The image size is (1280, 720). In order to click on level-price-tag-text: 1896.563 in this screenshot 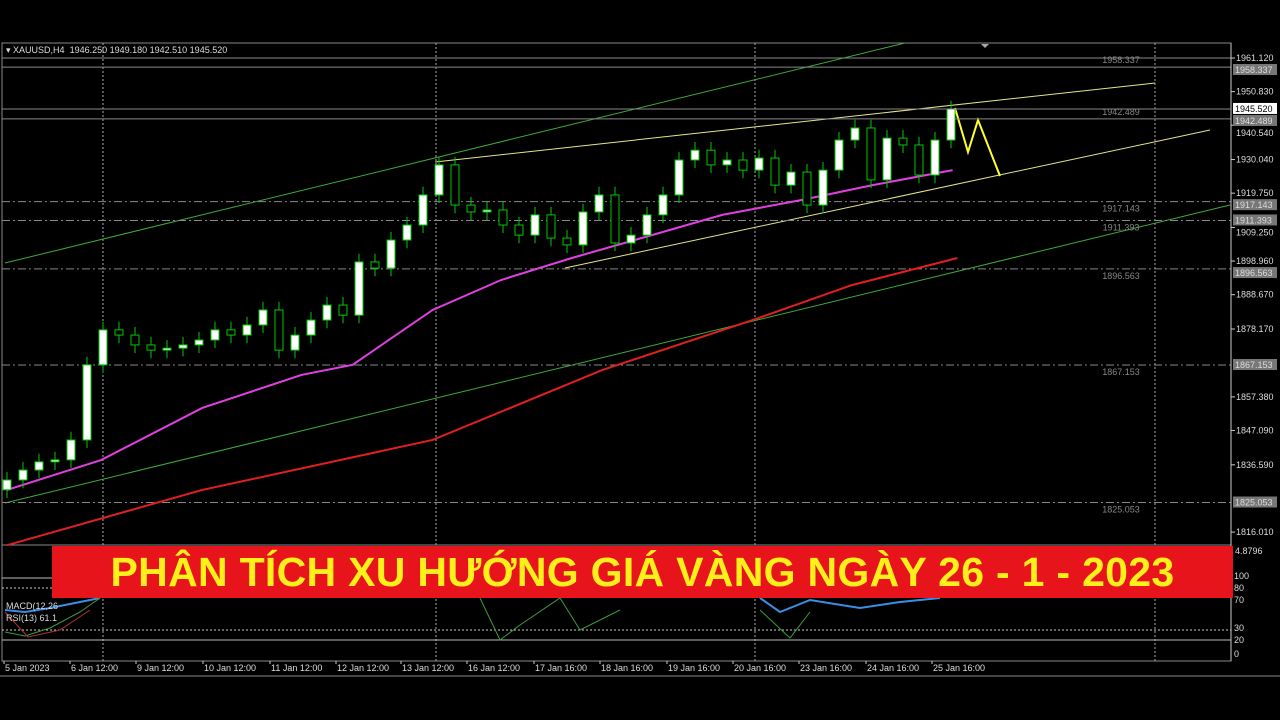, I will do `click(1254, 273)`.